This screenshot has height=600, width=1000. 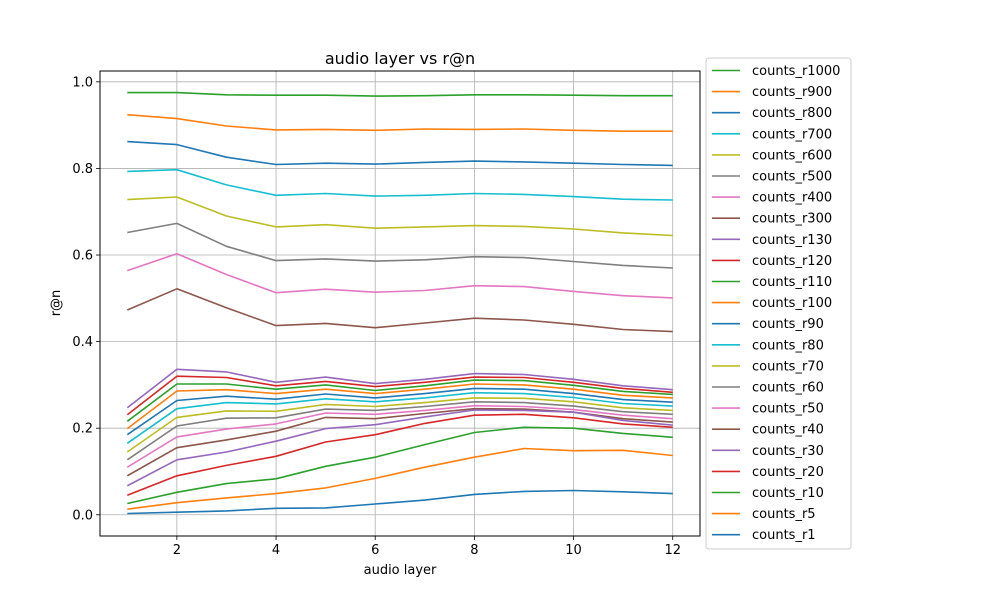 What do you see at coordinates (427, 547) in the screenshot?
I see `x-axis-ticks: 2 4 6 8 10 12` at bounding box center [427, 547].